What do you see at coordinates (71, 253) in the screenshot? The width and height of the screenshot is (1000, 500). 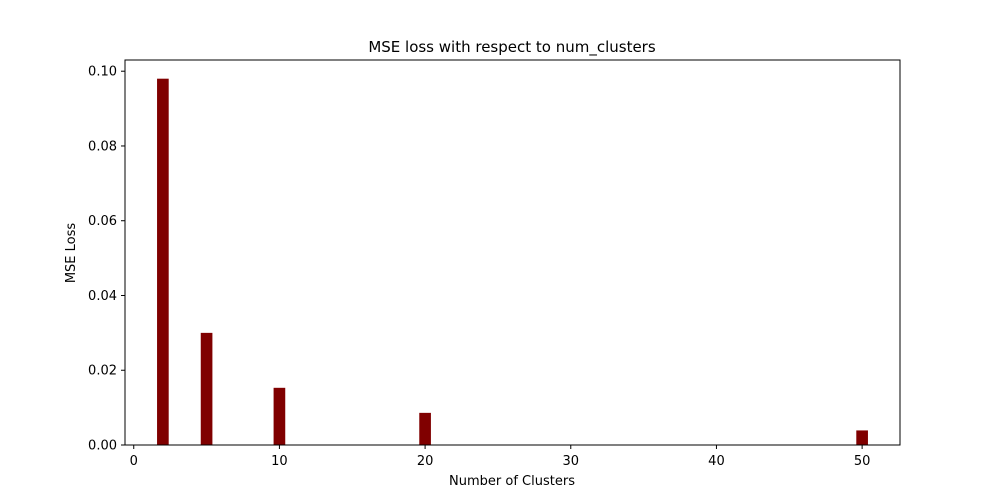 I see `y-axis-label: MSE Loss` at bounding box center [71, 253].